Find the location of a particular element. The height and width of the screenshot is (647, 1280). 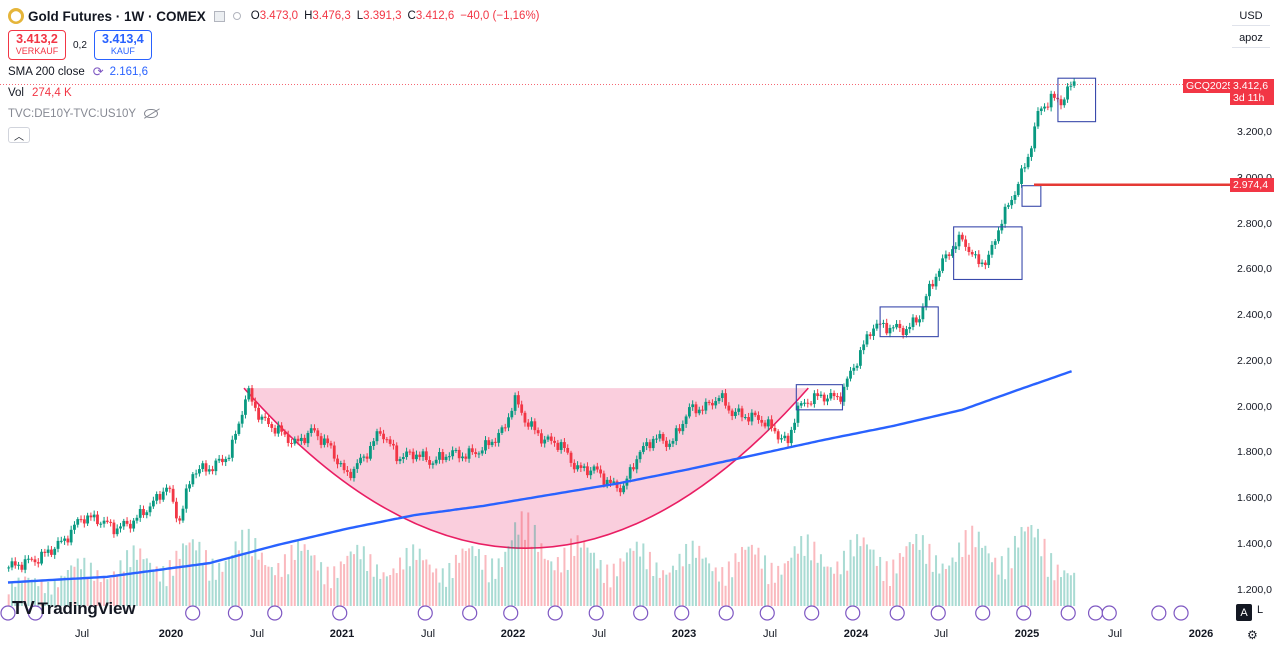

tradingview-logo: TV TradingView is located at coordinates (73, 608).